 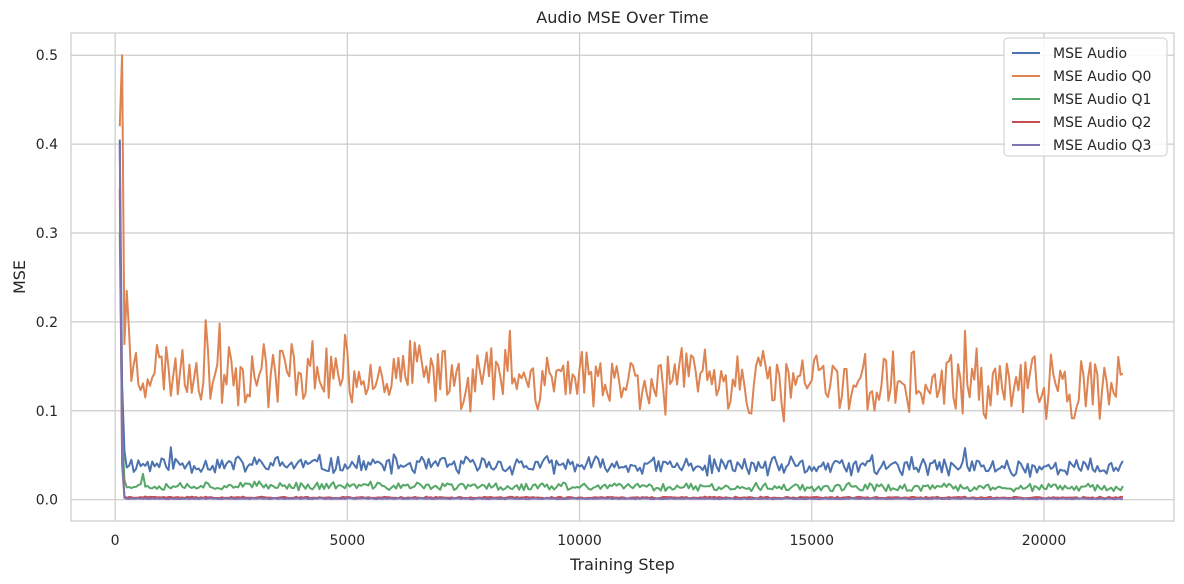 I want to click on y-tick-label: 0.5, so click(x=47, y=56).